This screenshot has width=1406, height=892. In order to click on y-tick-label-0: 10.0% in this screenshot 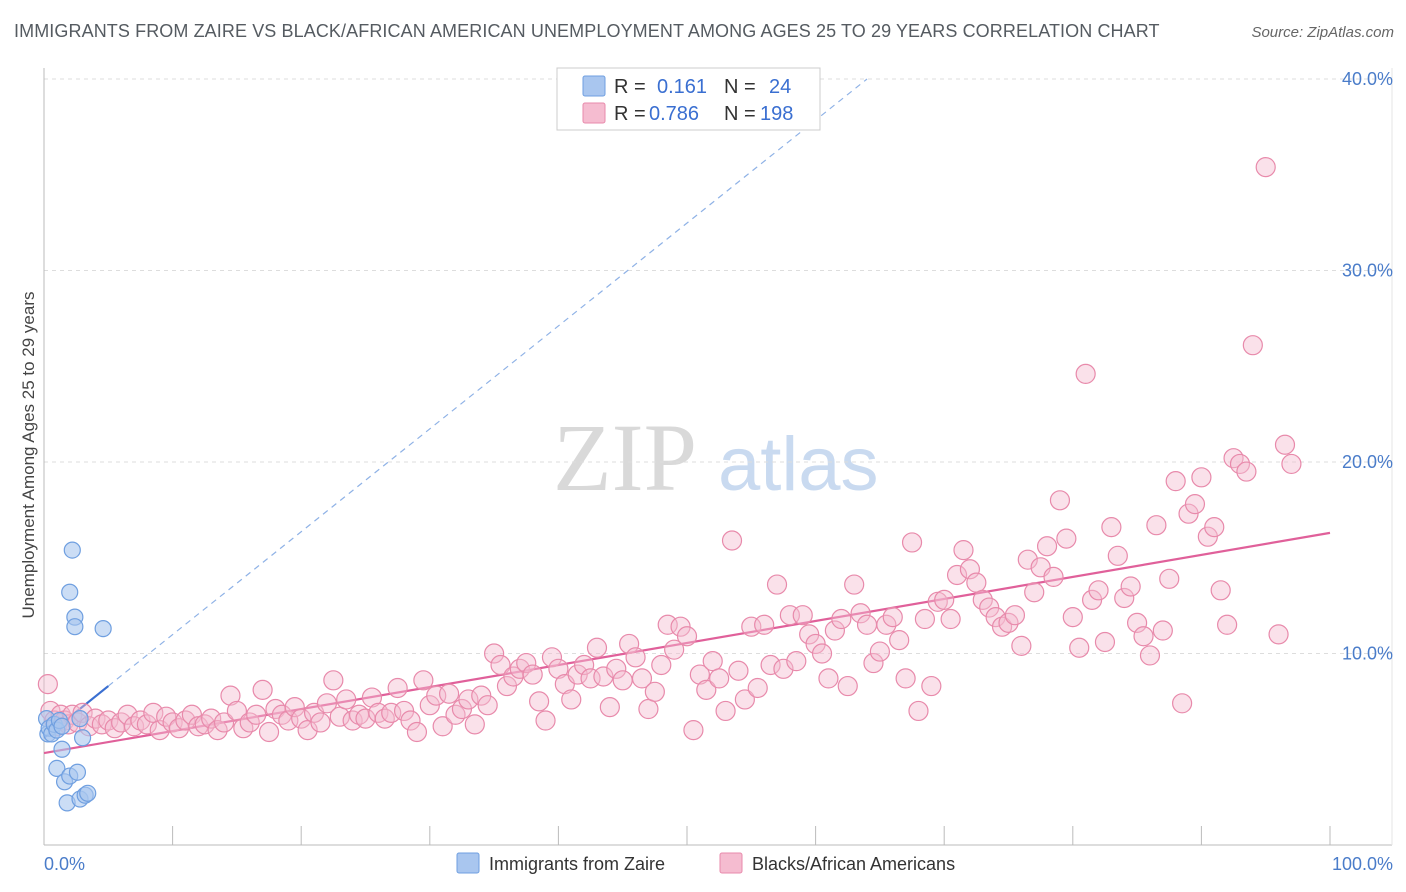, I will do `click(1367, 654)`.